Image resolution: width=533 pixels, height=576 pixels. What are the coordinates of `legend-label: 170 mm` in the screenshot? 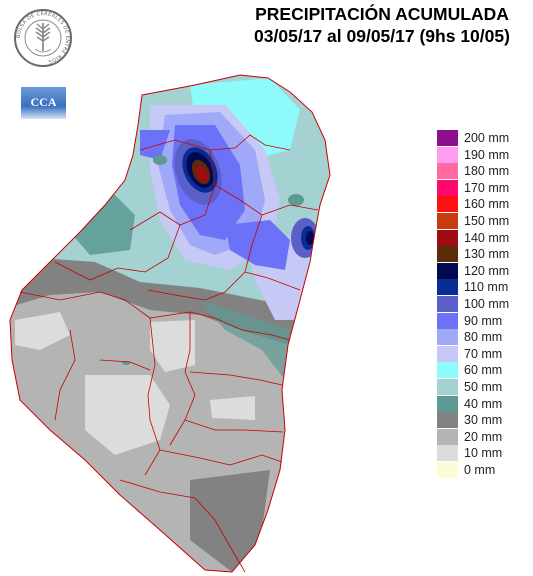 It's located at (487, 187).